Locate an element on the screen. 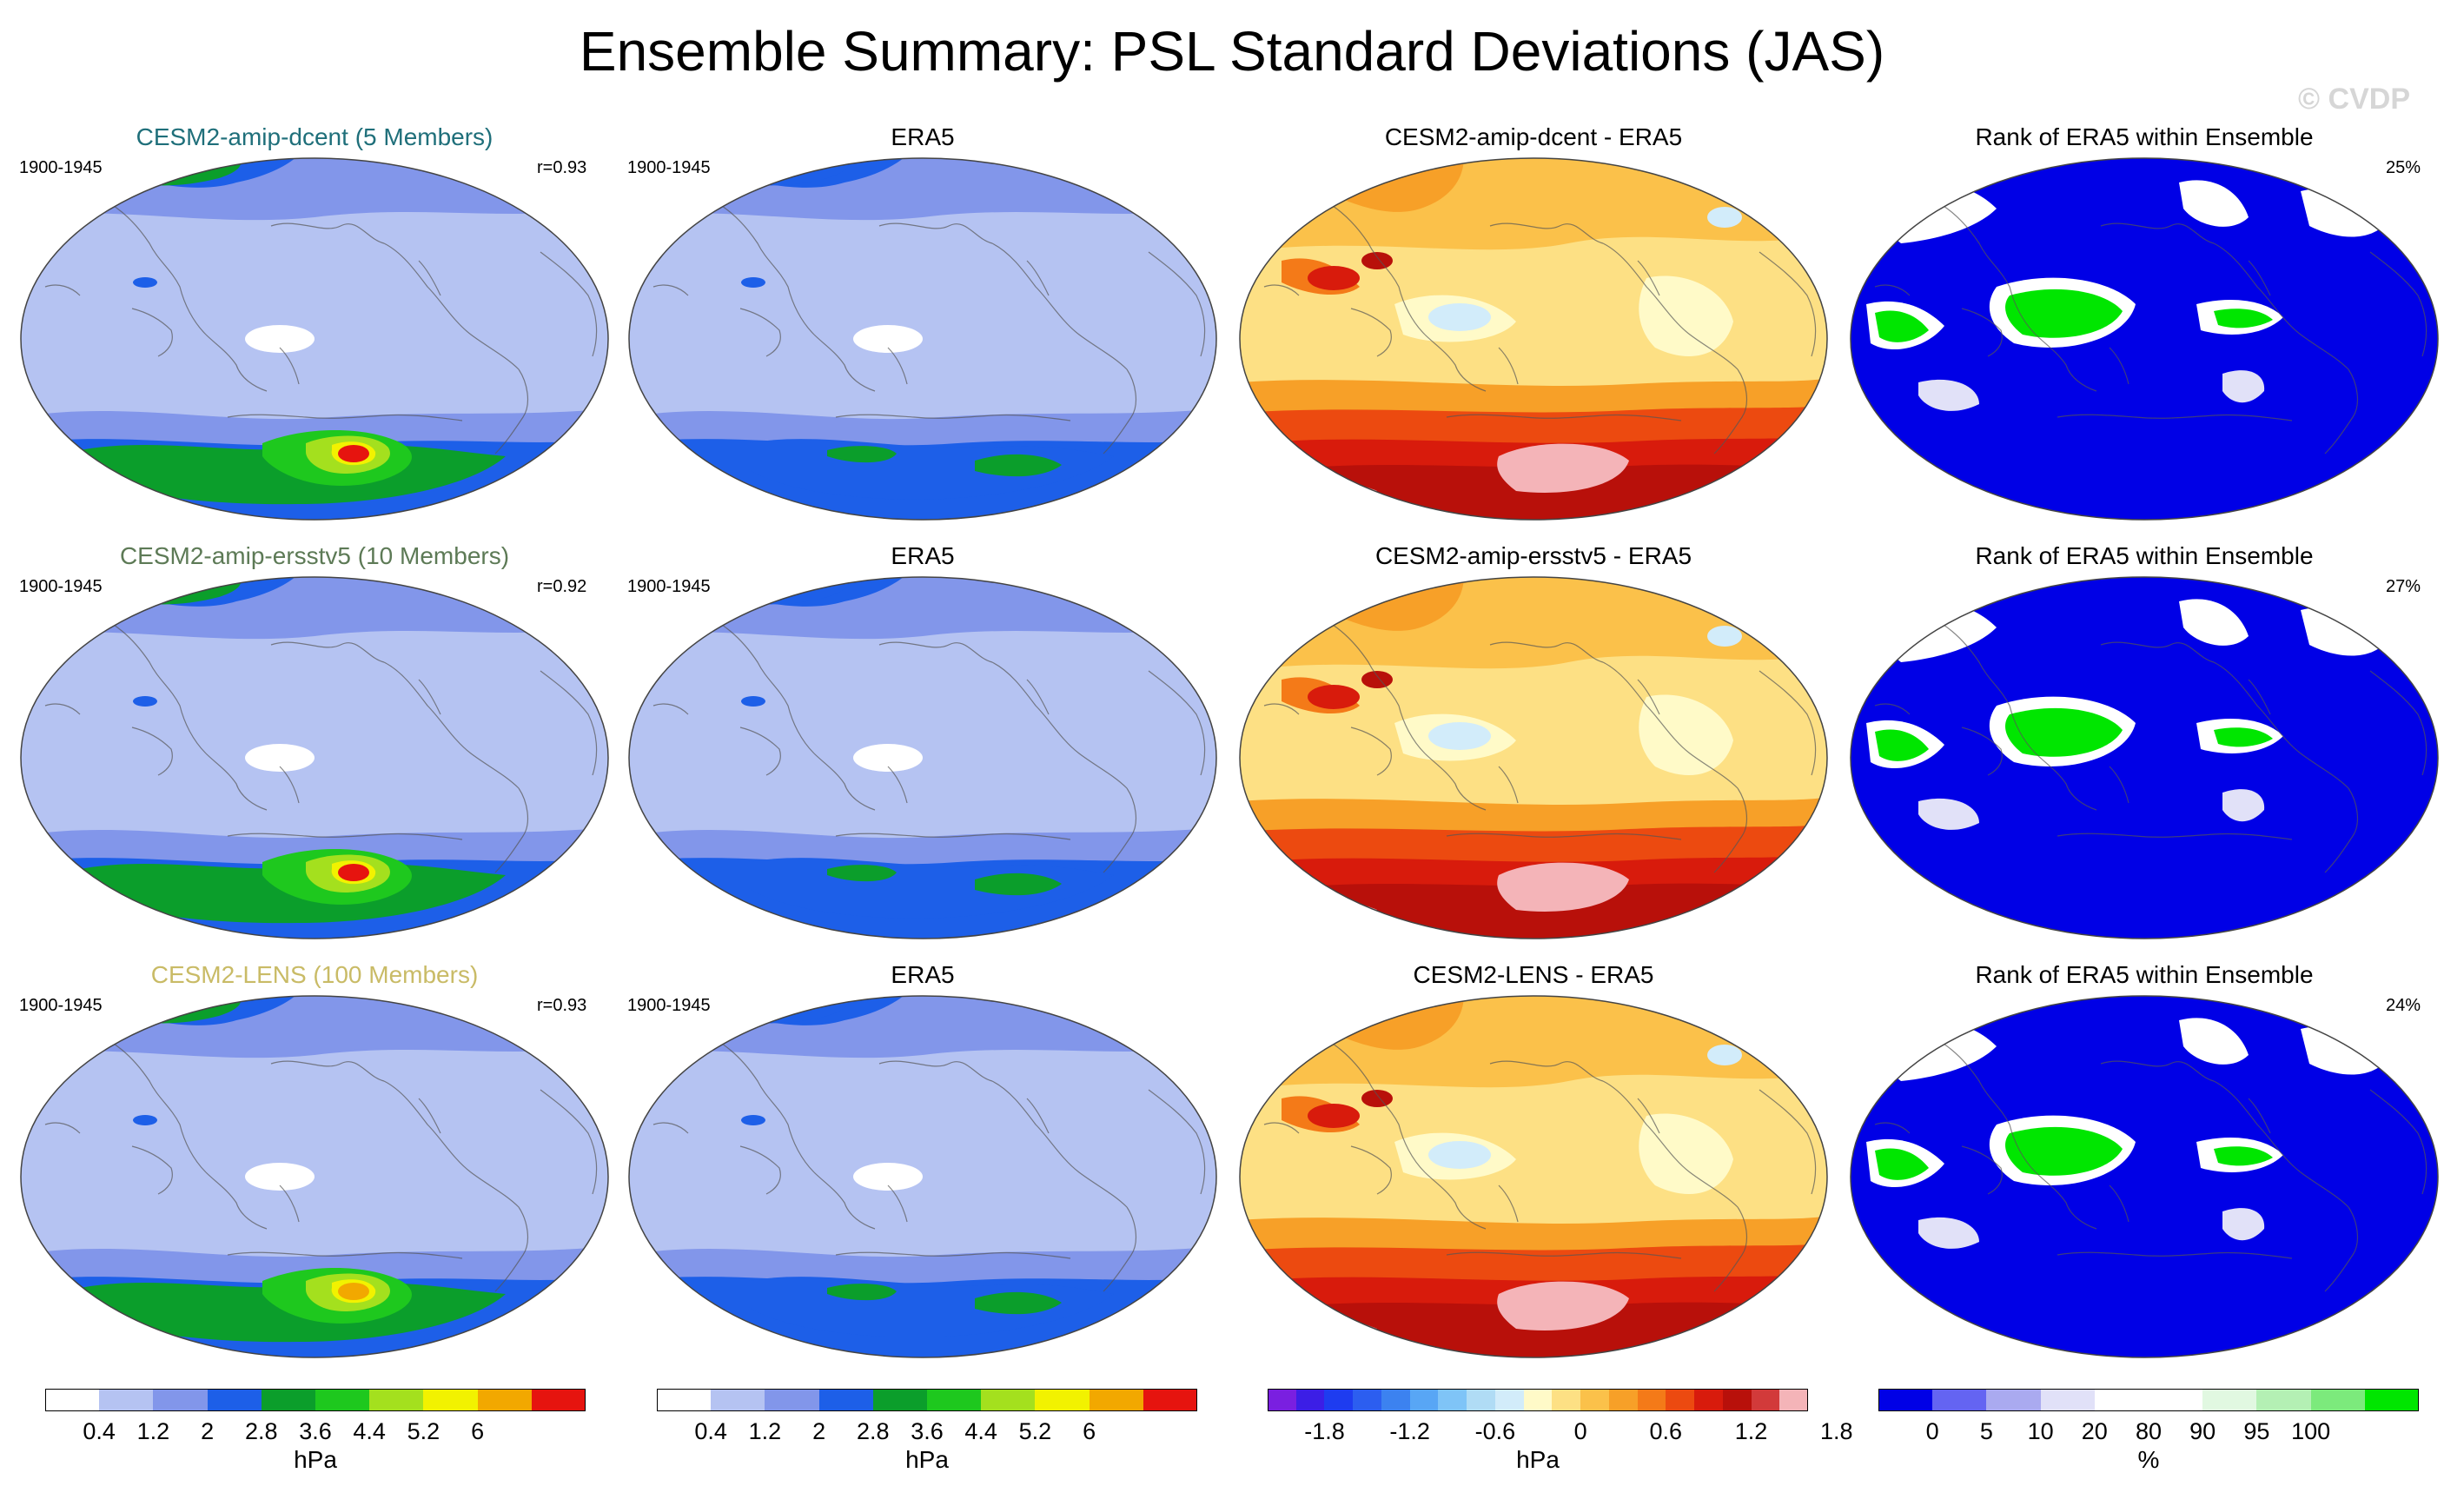  colorbar-tick-label: -1.2 is located at coordinates (1409, 1431).